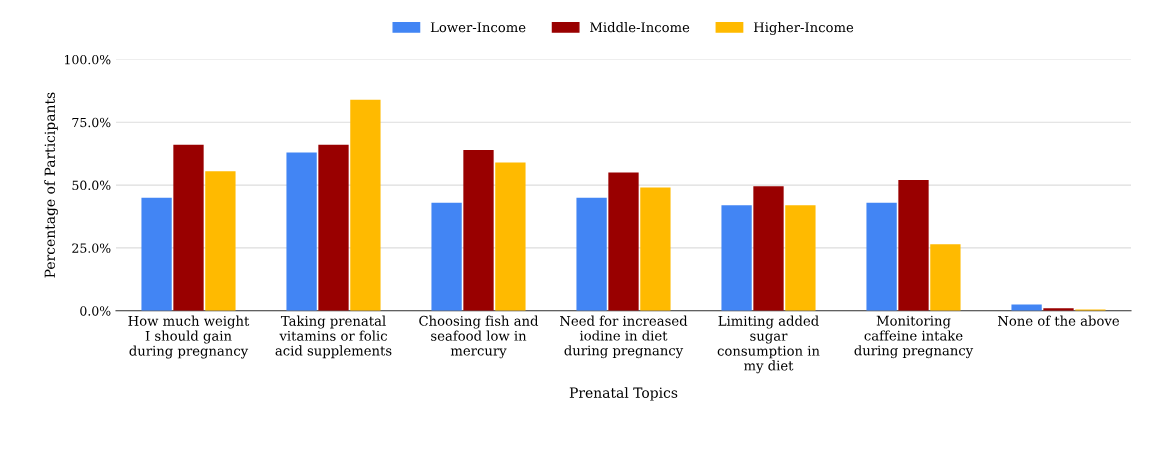 The width and height of the screenshot is (1160, 457). Describe the element at coordinates (624, 337) in the screenshot. I see `x-tick-label: Need for increased iodine in diet during pregnancy` at that location.